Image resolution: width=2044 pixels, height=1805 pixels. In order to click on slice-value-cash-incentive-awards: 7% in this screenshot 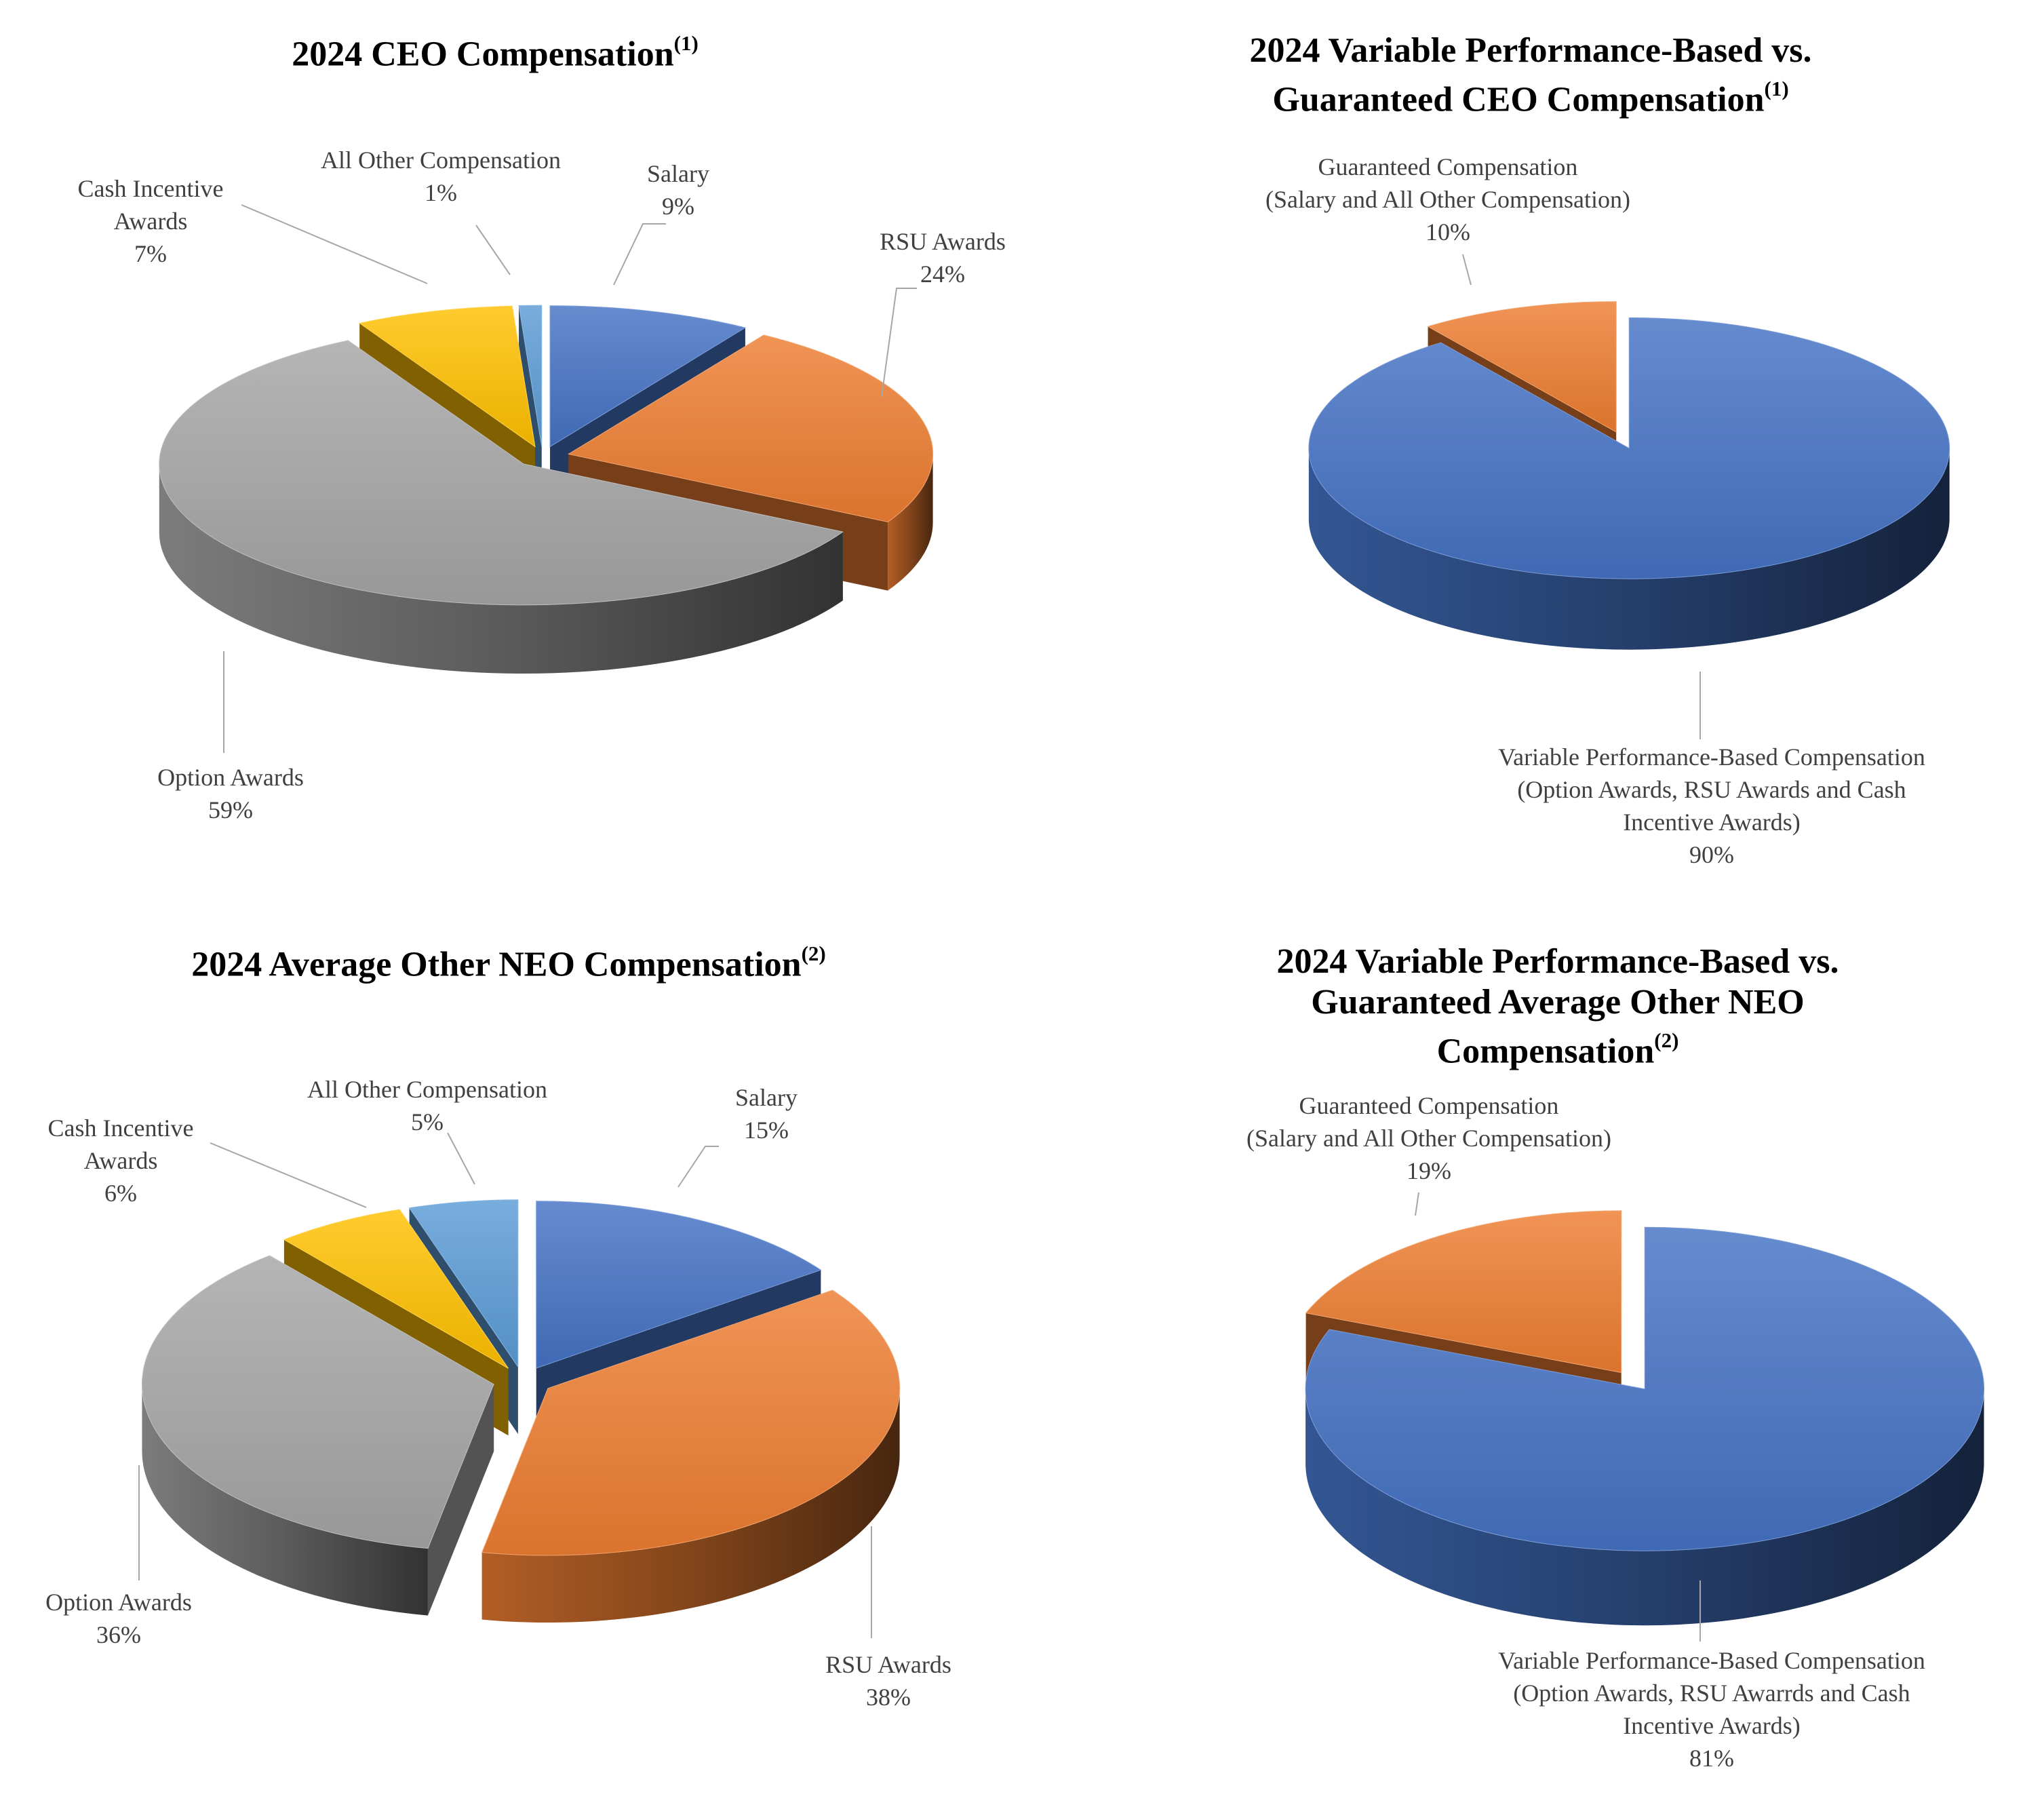, I will do `click(150, 253)`.